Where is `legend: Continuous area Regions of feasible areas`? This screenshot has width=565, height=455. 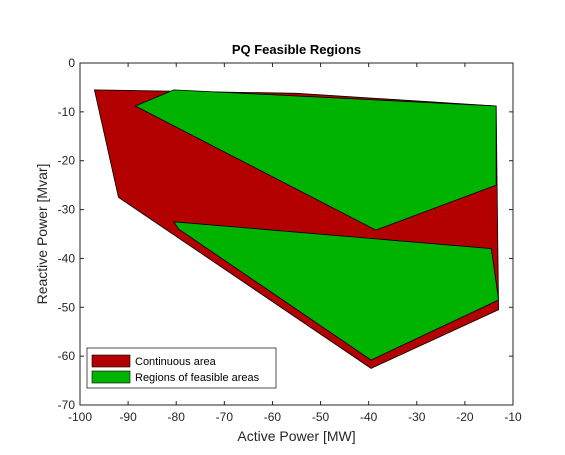 legend: Continuous area Regions of feasible areas is located at coordinates (181, 368).